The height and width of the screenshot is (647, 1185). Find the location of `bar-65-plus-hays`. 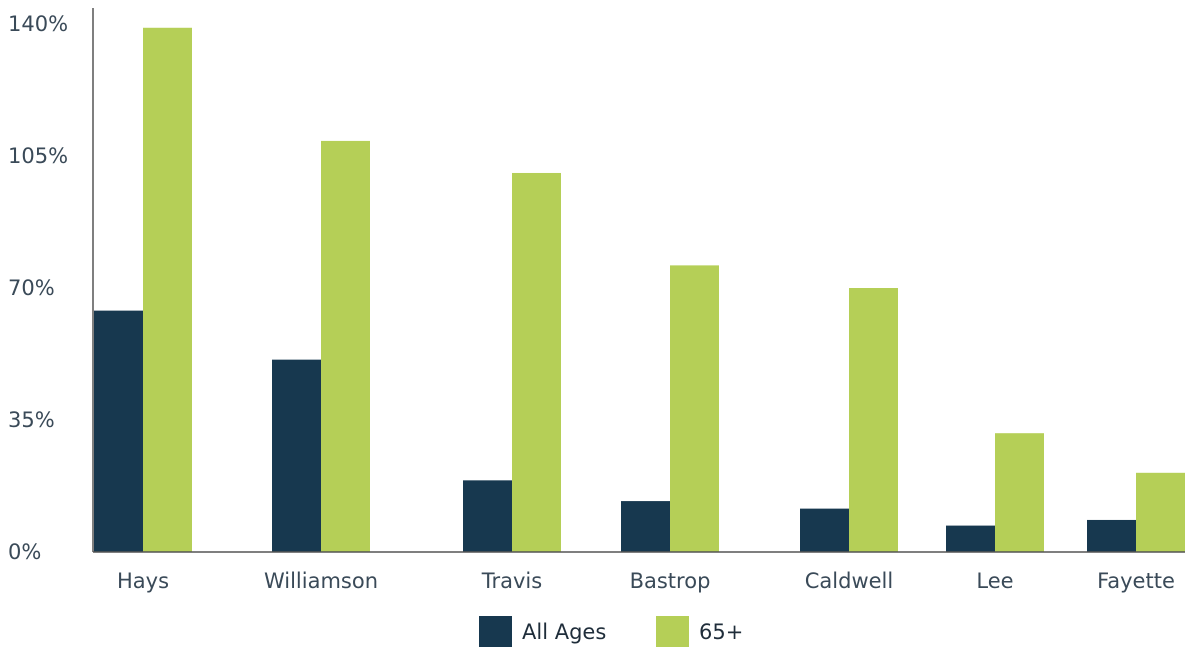

bar-65-plus-hays is located at coordinates (167, 290).